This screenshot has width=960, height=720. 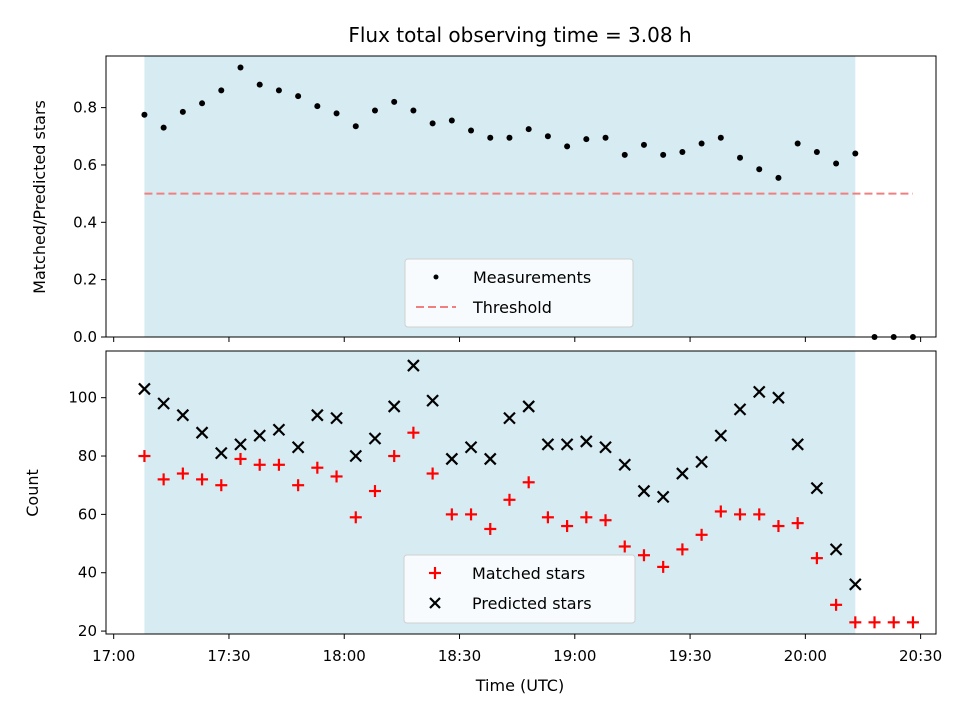 What do you see at coordinates (435, 573) in the screenshot?
I see `legend-matched-marker` at bounding box center [435, 573].